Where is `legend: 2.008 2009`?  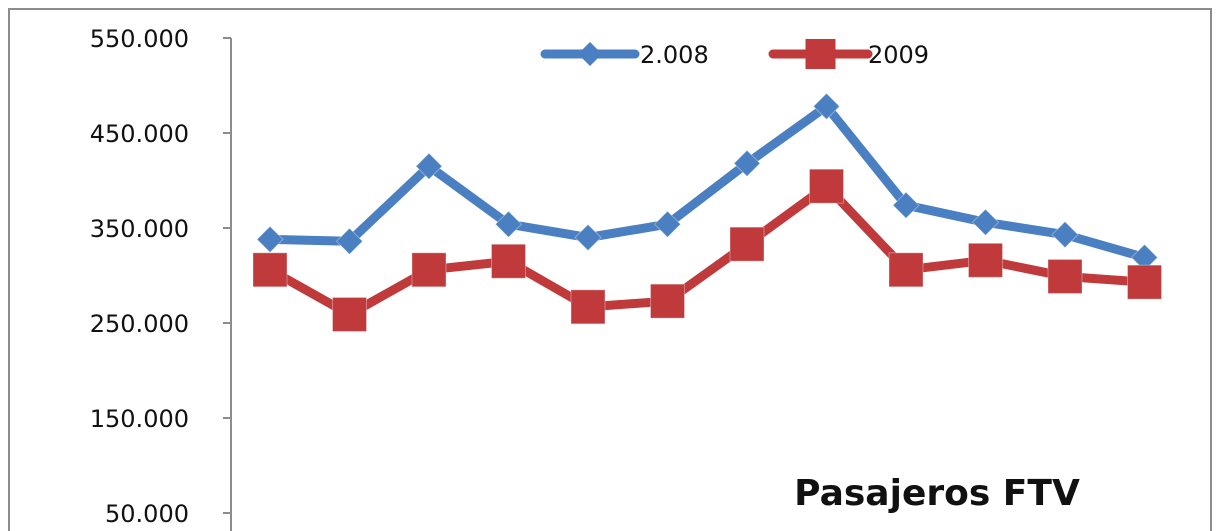 legend: 2.008 2009 is located at coordinates (734, 54).